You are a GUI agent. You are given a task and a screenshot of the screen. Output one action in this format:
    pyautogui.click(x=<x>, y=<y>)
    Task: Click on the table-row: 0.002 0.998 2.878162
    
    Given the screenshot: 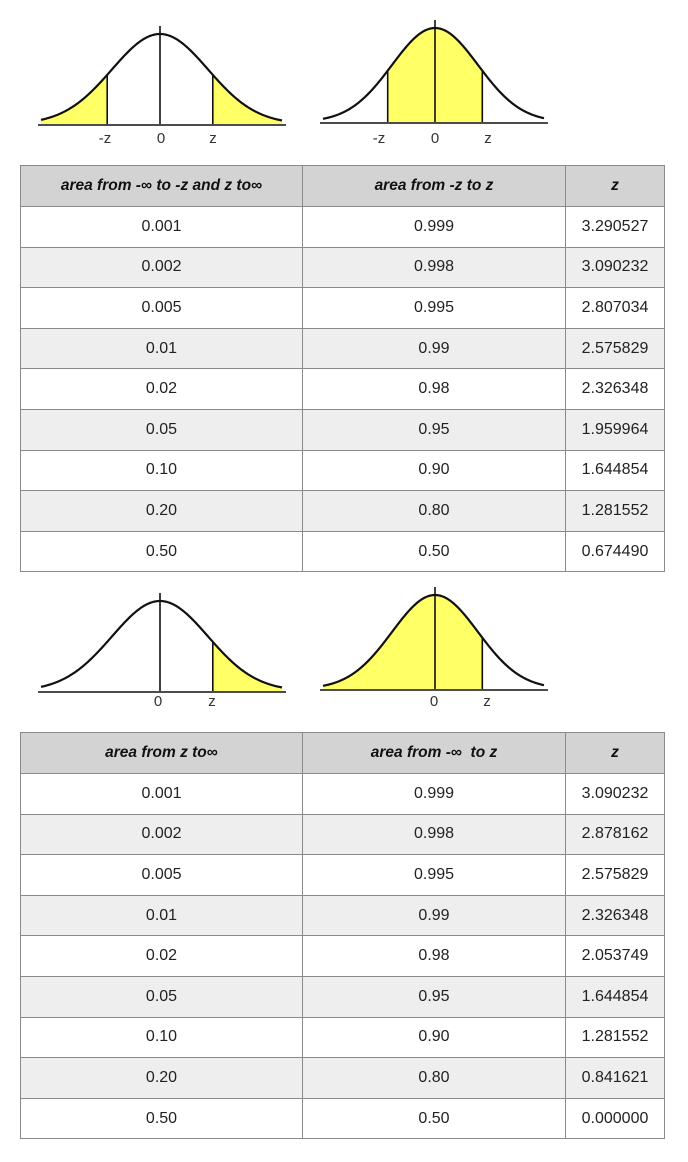 What is the action you would take?
    pyautogui.click(x=342, y=834)
    